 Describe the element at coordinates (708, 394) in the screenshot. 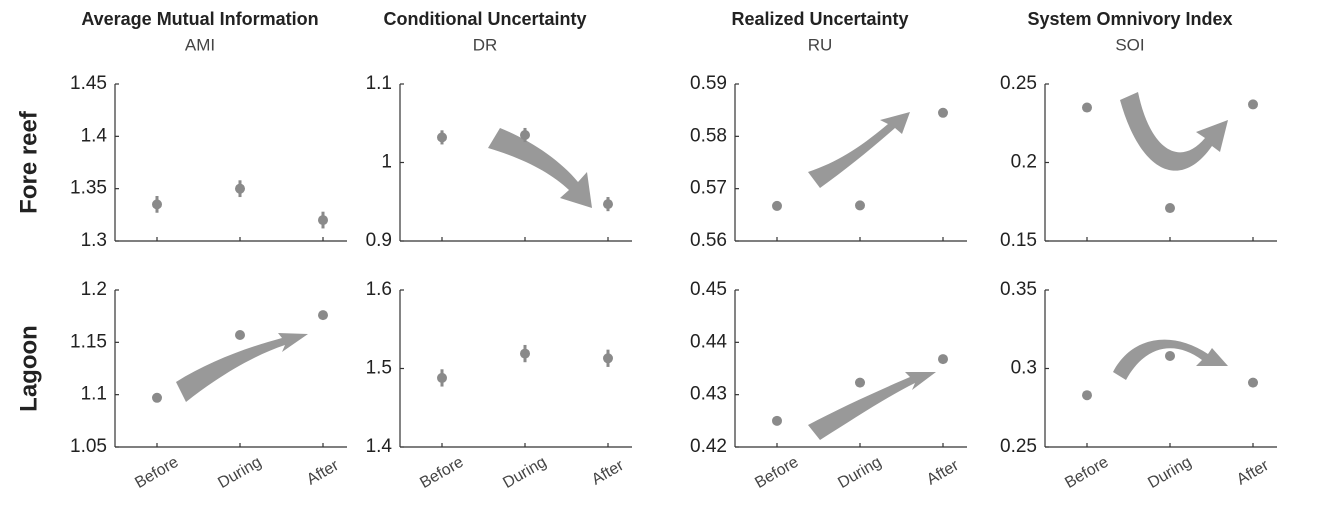

I see `y-tick-label: 0.43` at that location.